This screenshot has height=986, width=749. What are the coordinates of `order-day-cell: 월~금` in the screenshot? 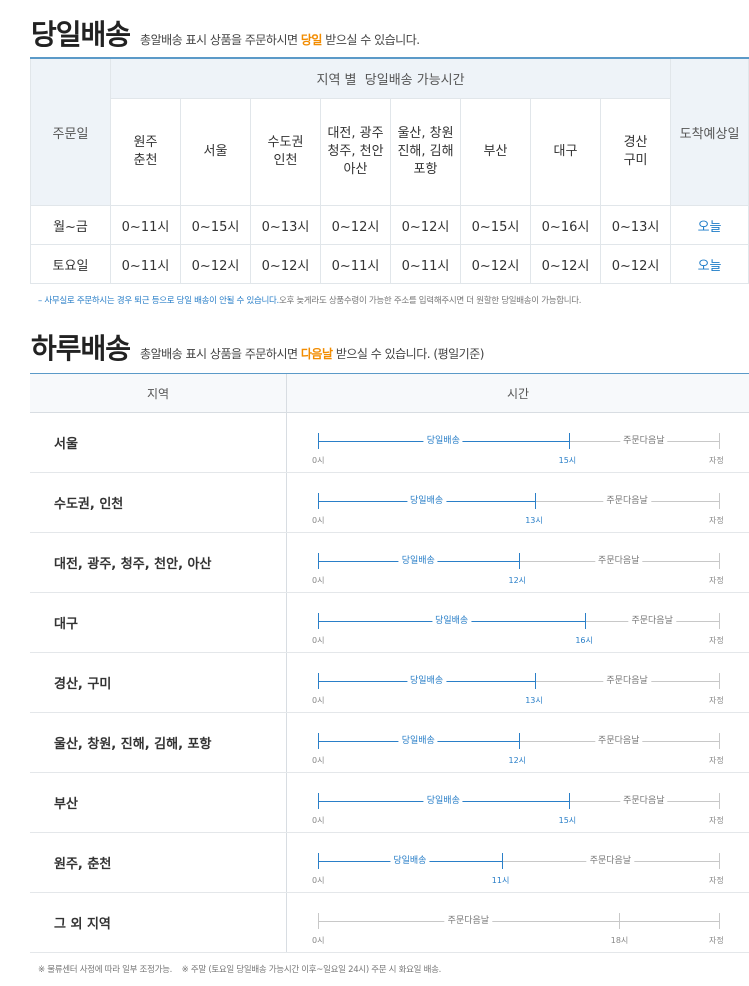 It's located at (70, 225).